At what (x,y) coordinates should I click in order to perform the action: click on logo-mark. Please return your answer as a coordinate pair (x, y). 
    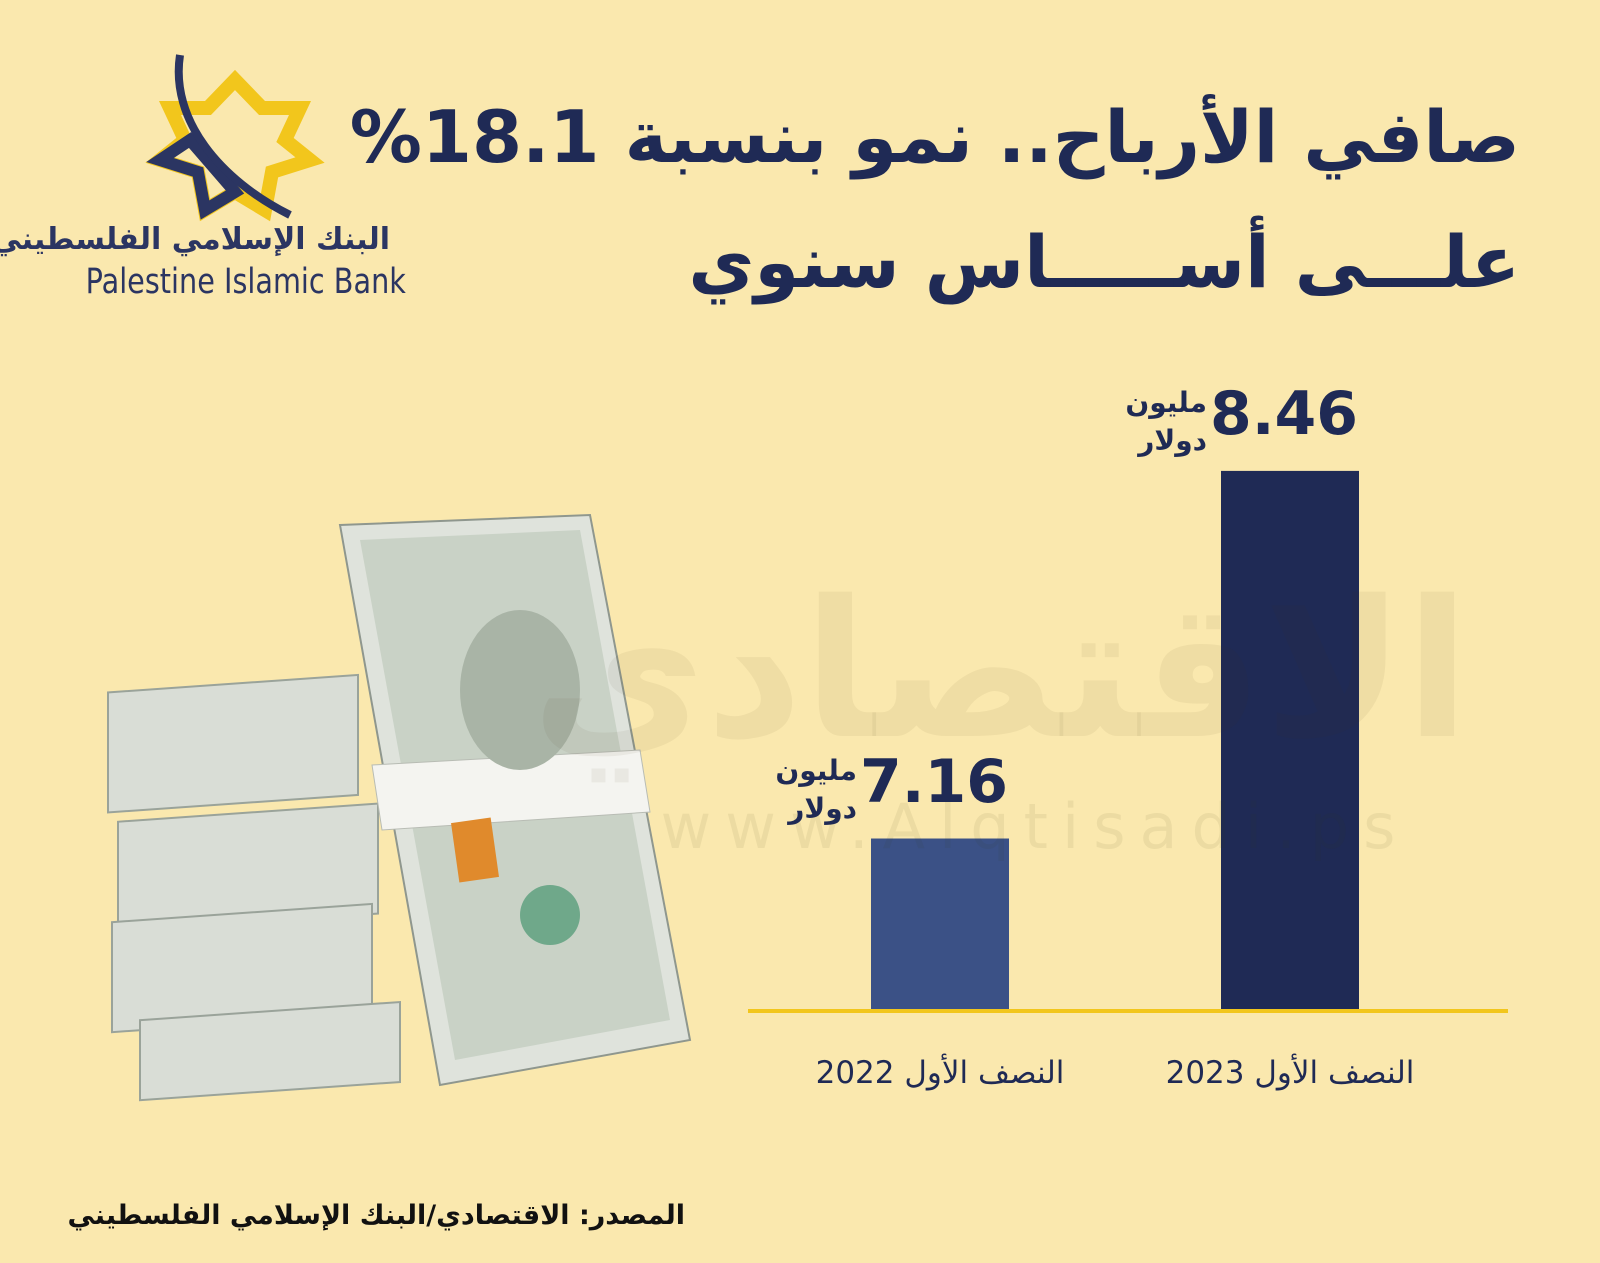
    Looking at the image, I should click on (235, 138).